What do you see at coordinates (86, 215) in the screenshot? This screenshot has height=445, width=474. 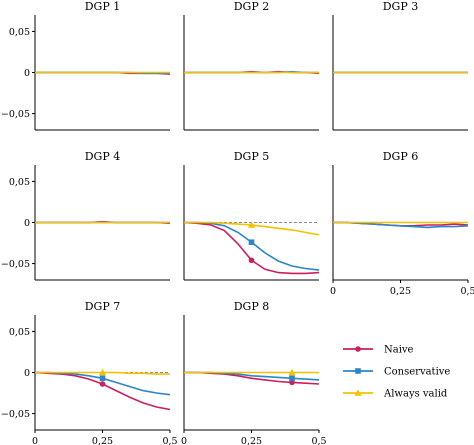 I see `facet-panel-4: DGP 4 0,05 0 −0,05` at bounding box center [86, 215].